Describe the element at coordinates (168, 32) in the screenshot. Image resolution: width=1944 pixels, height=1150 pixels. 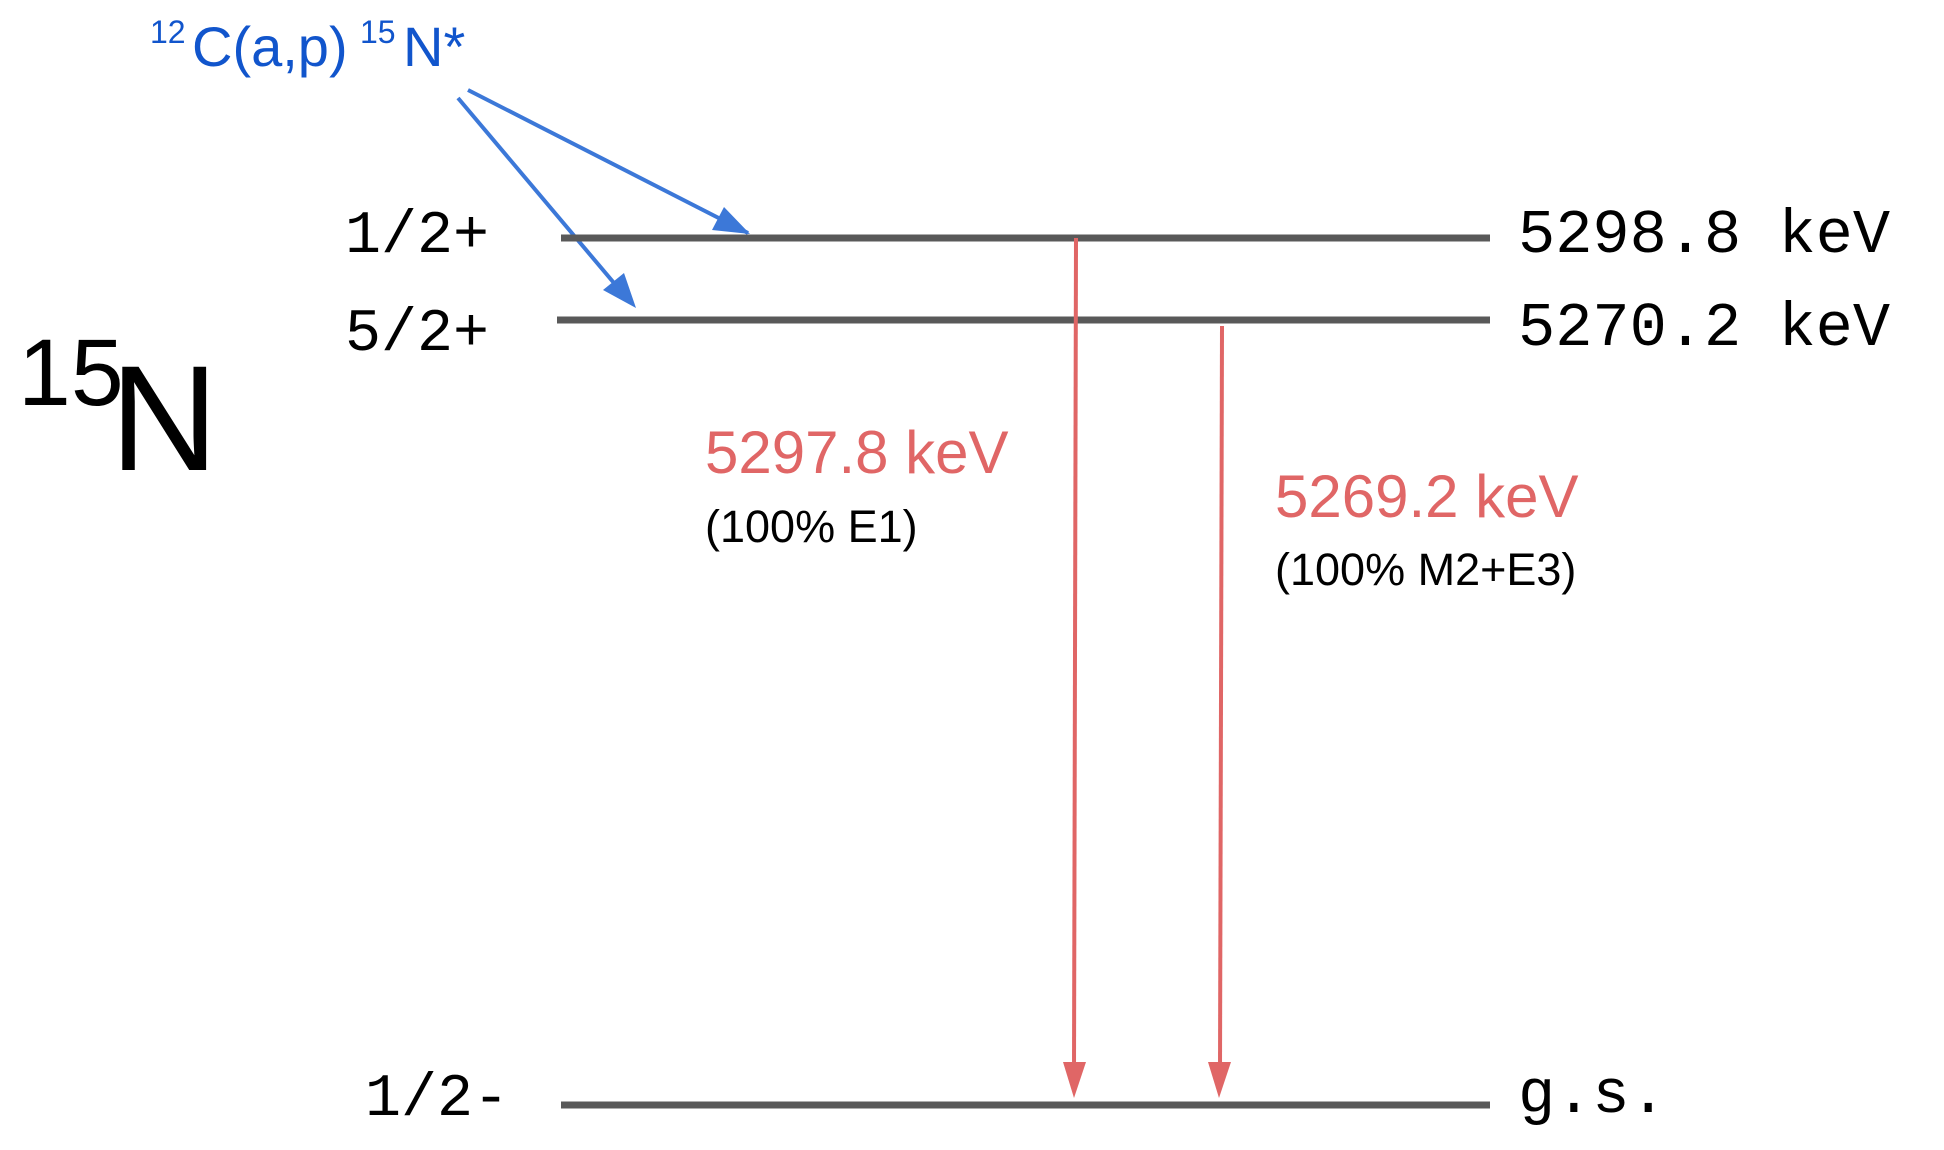
I see `reaction-pre-superscript: 12` at that location.